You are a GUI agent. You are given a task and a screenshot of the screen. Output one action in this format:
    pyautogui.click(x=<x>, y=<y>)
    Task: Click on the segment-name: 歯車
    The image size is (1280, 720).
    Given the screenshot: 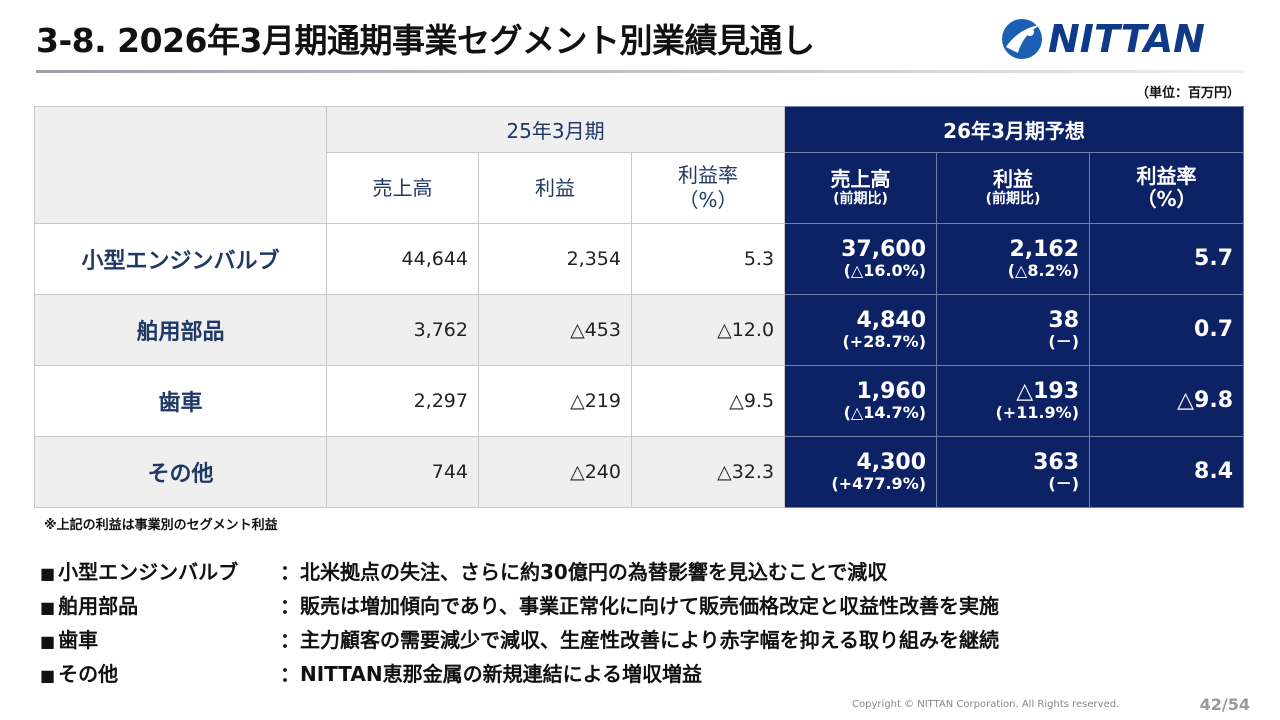 What is the action you would take?
    pyautogui.click(x=180, y=401)
    